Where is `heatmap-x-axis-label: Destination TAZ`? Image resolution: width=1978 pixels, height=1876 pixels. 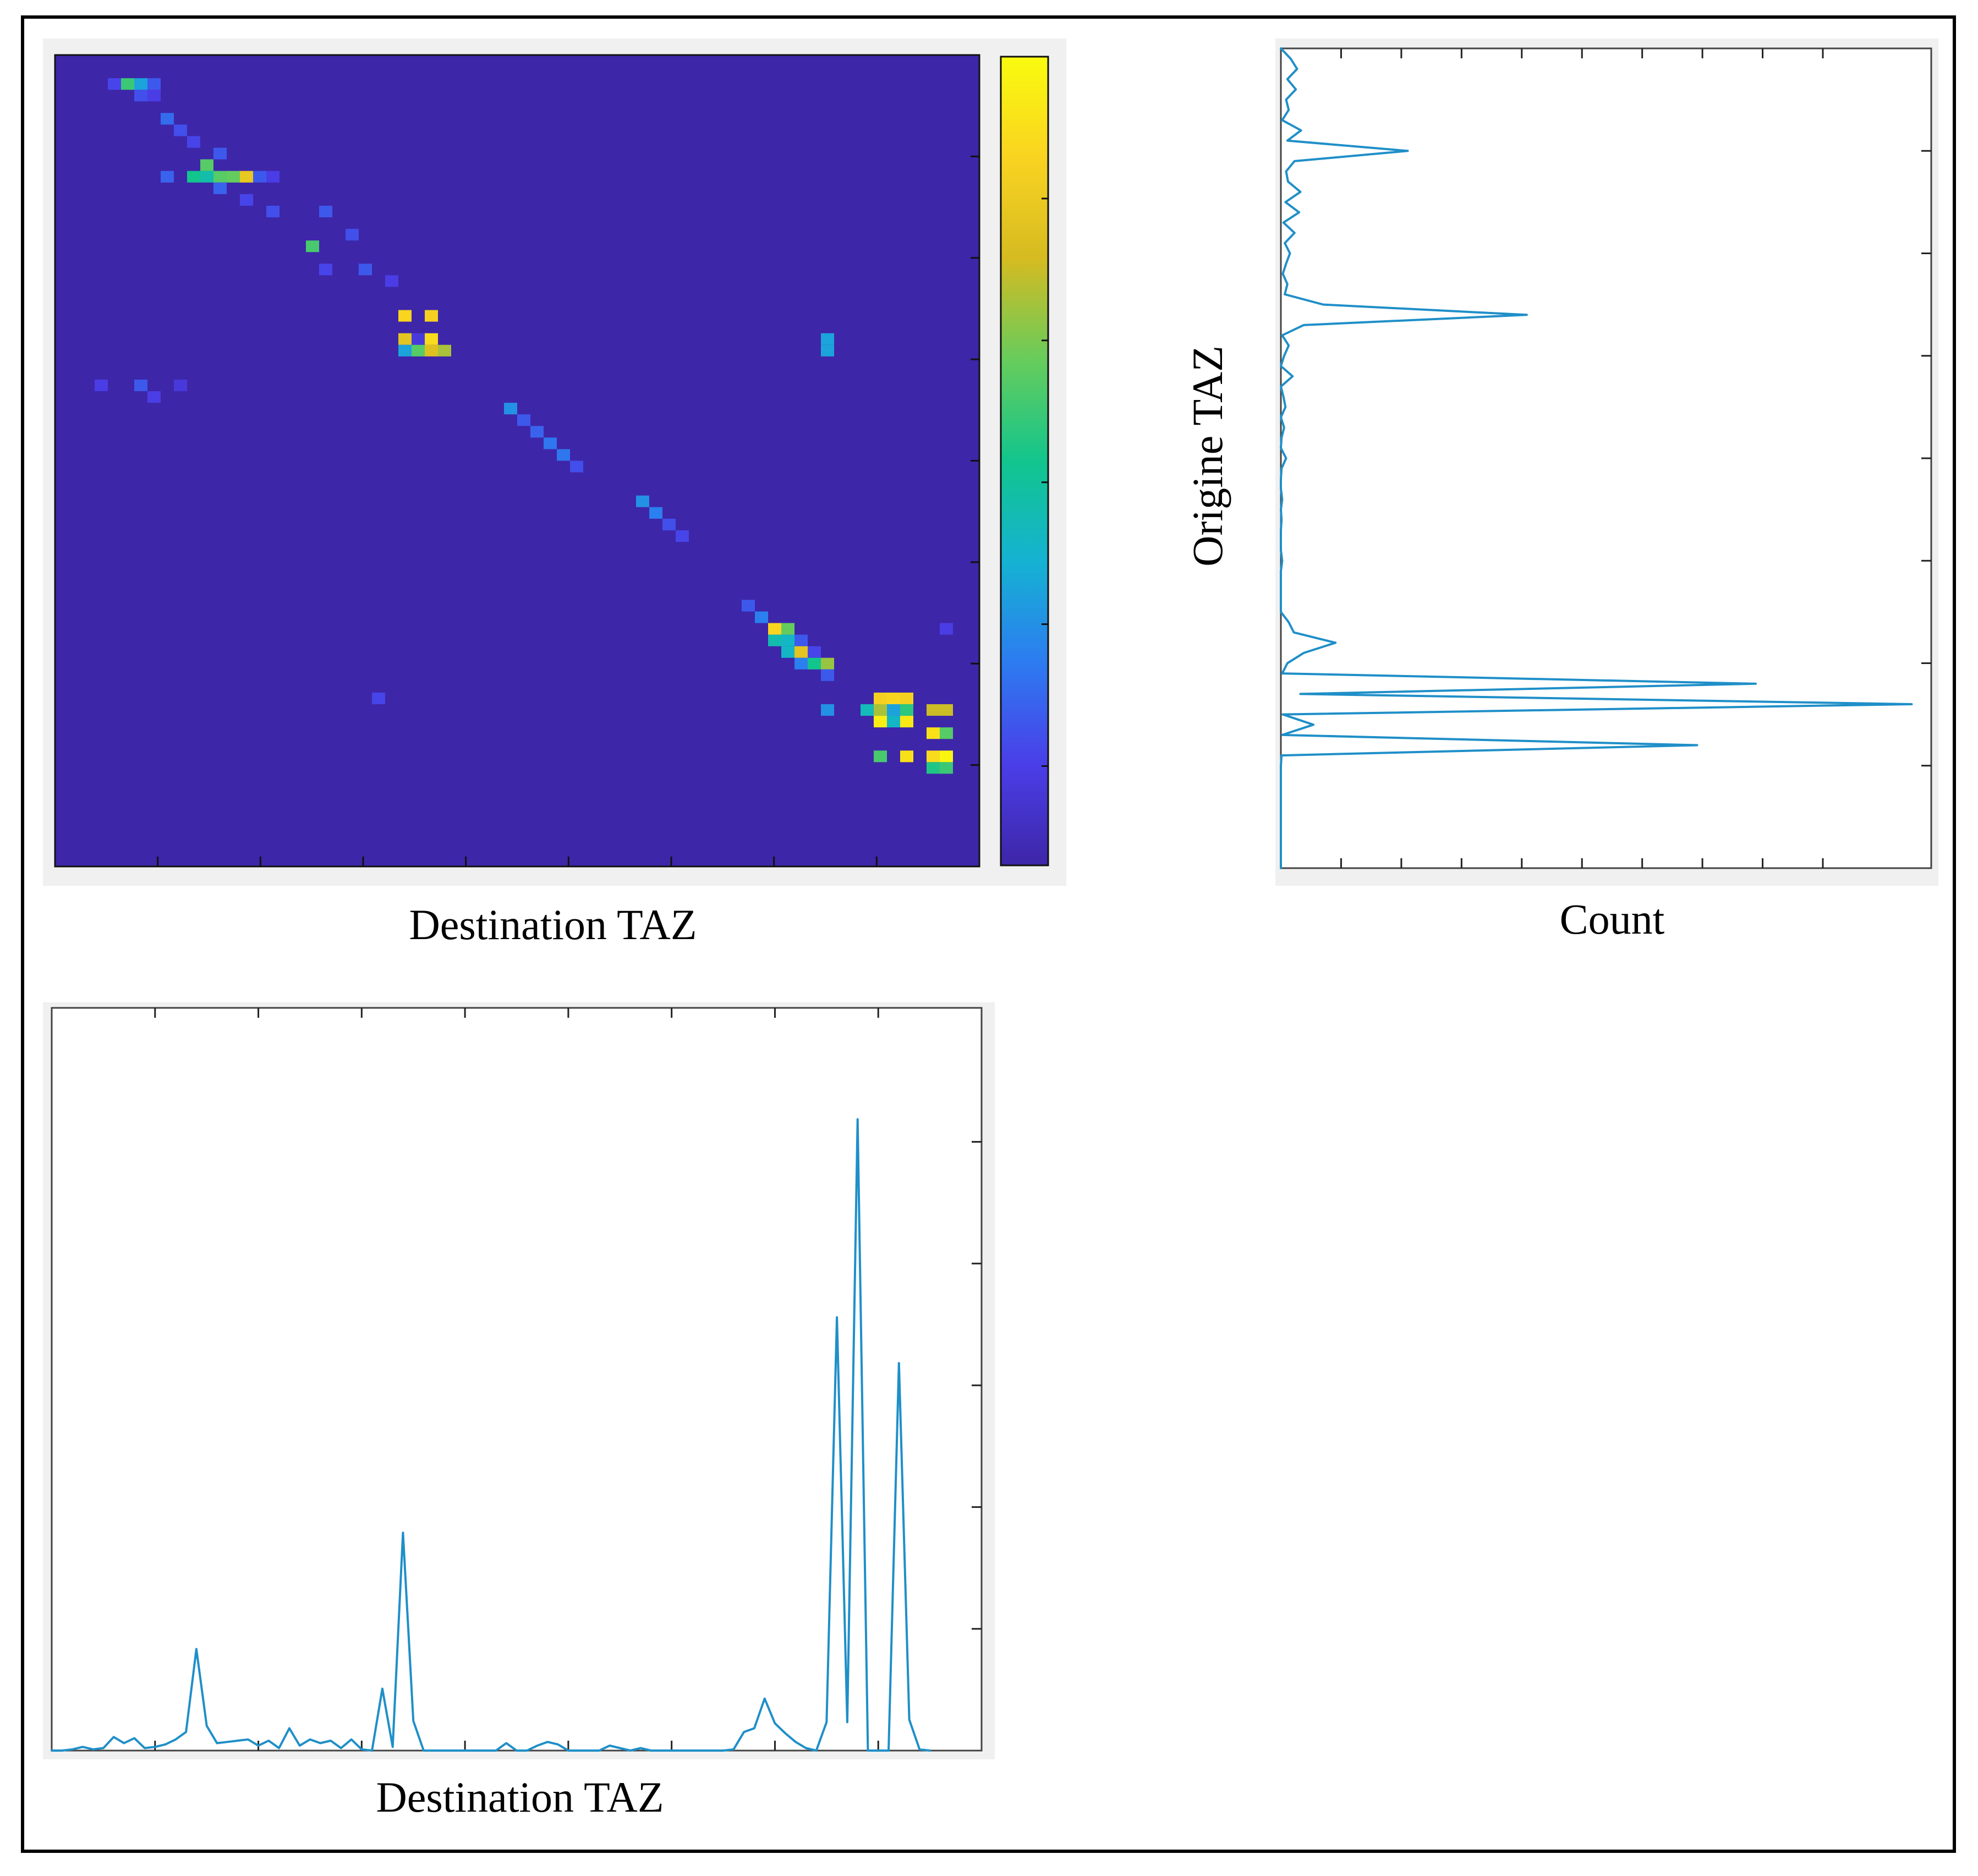
heatmap-x-axis-label: Destination TAZ is located at coordinates (553, 924).